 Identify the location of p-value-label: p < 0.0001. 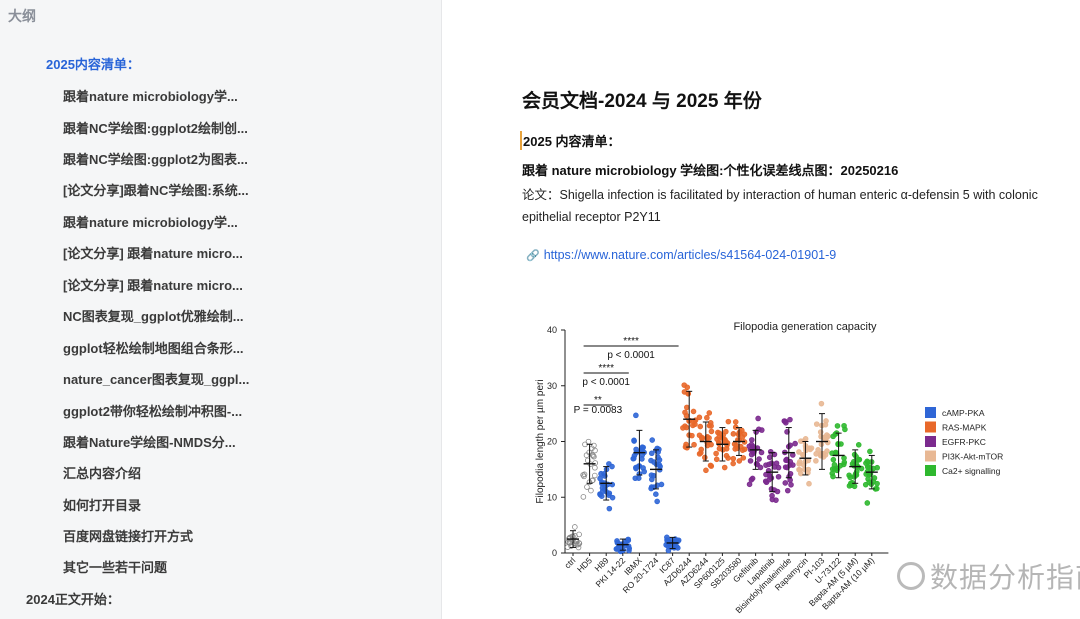
(631, 355).